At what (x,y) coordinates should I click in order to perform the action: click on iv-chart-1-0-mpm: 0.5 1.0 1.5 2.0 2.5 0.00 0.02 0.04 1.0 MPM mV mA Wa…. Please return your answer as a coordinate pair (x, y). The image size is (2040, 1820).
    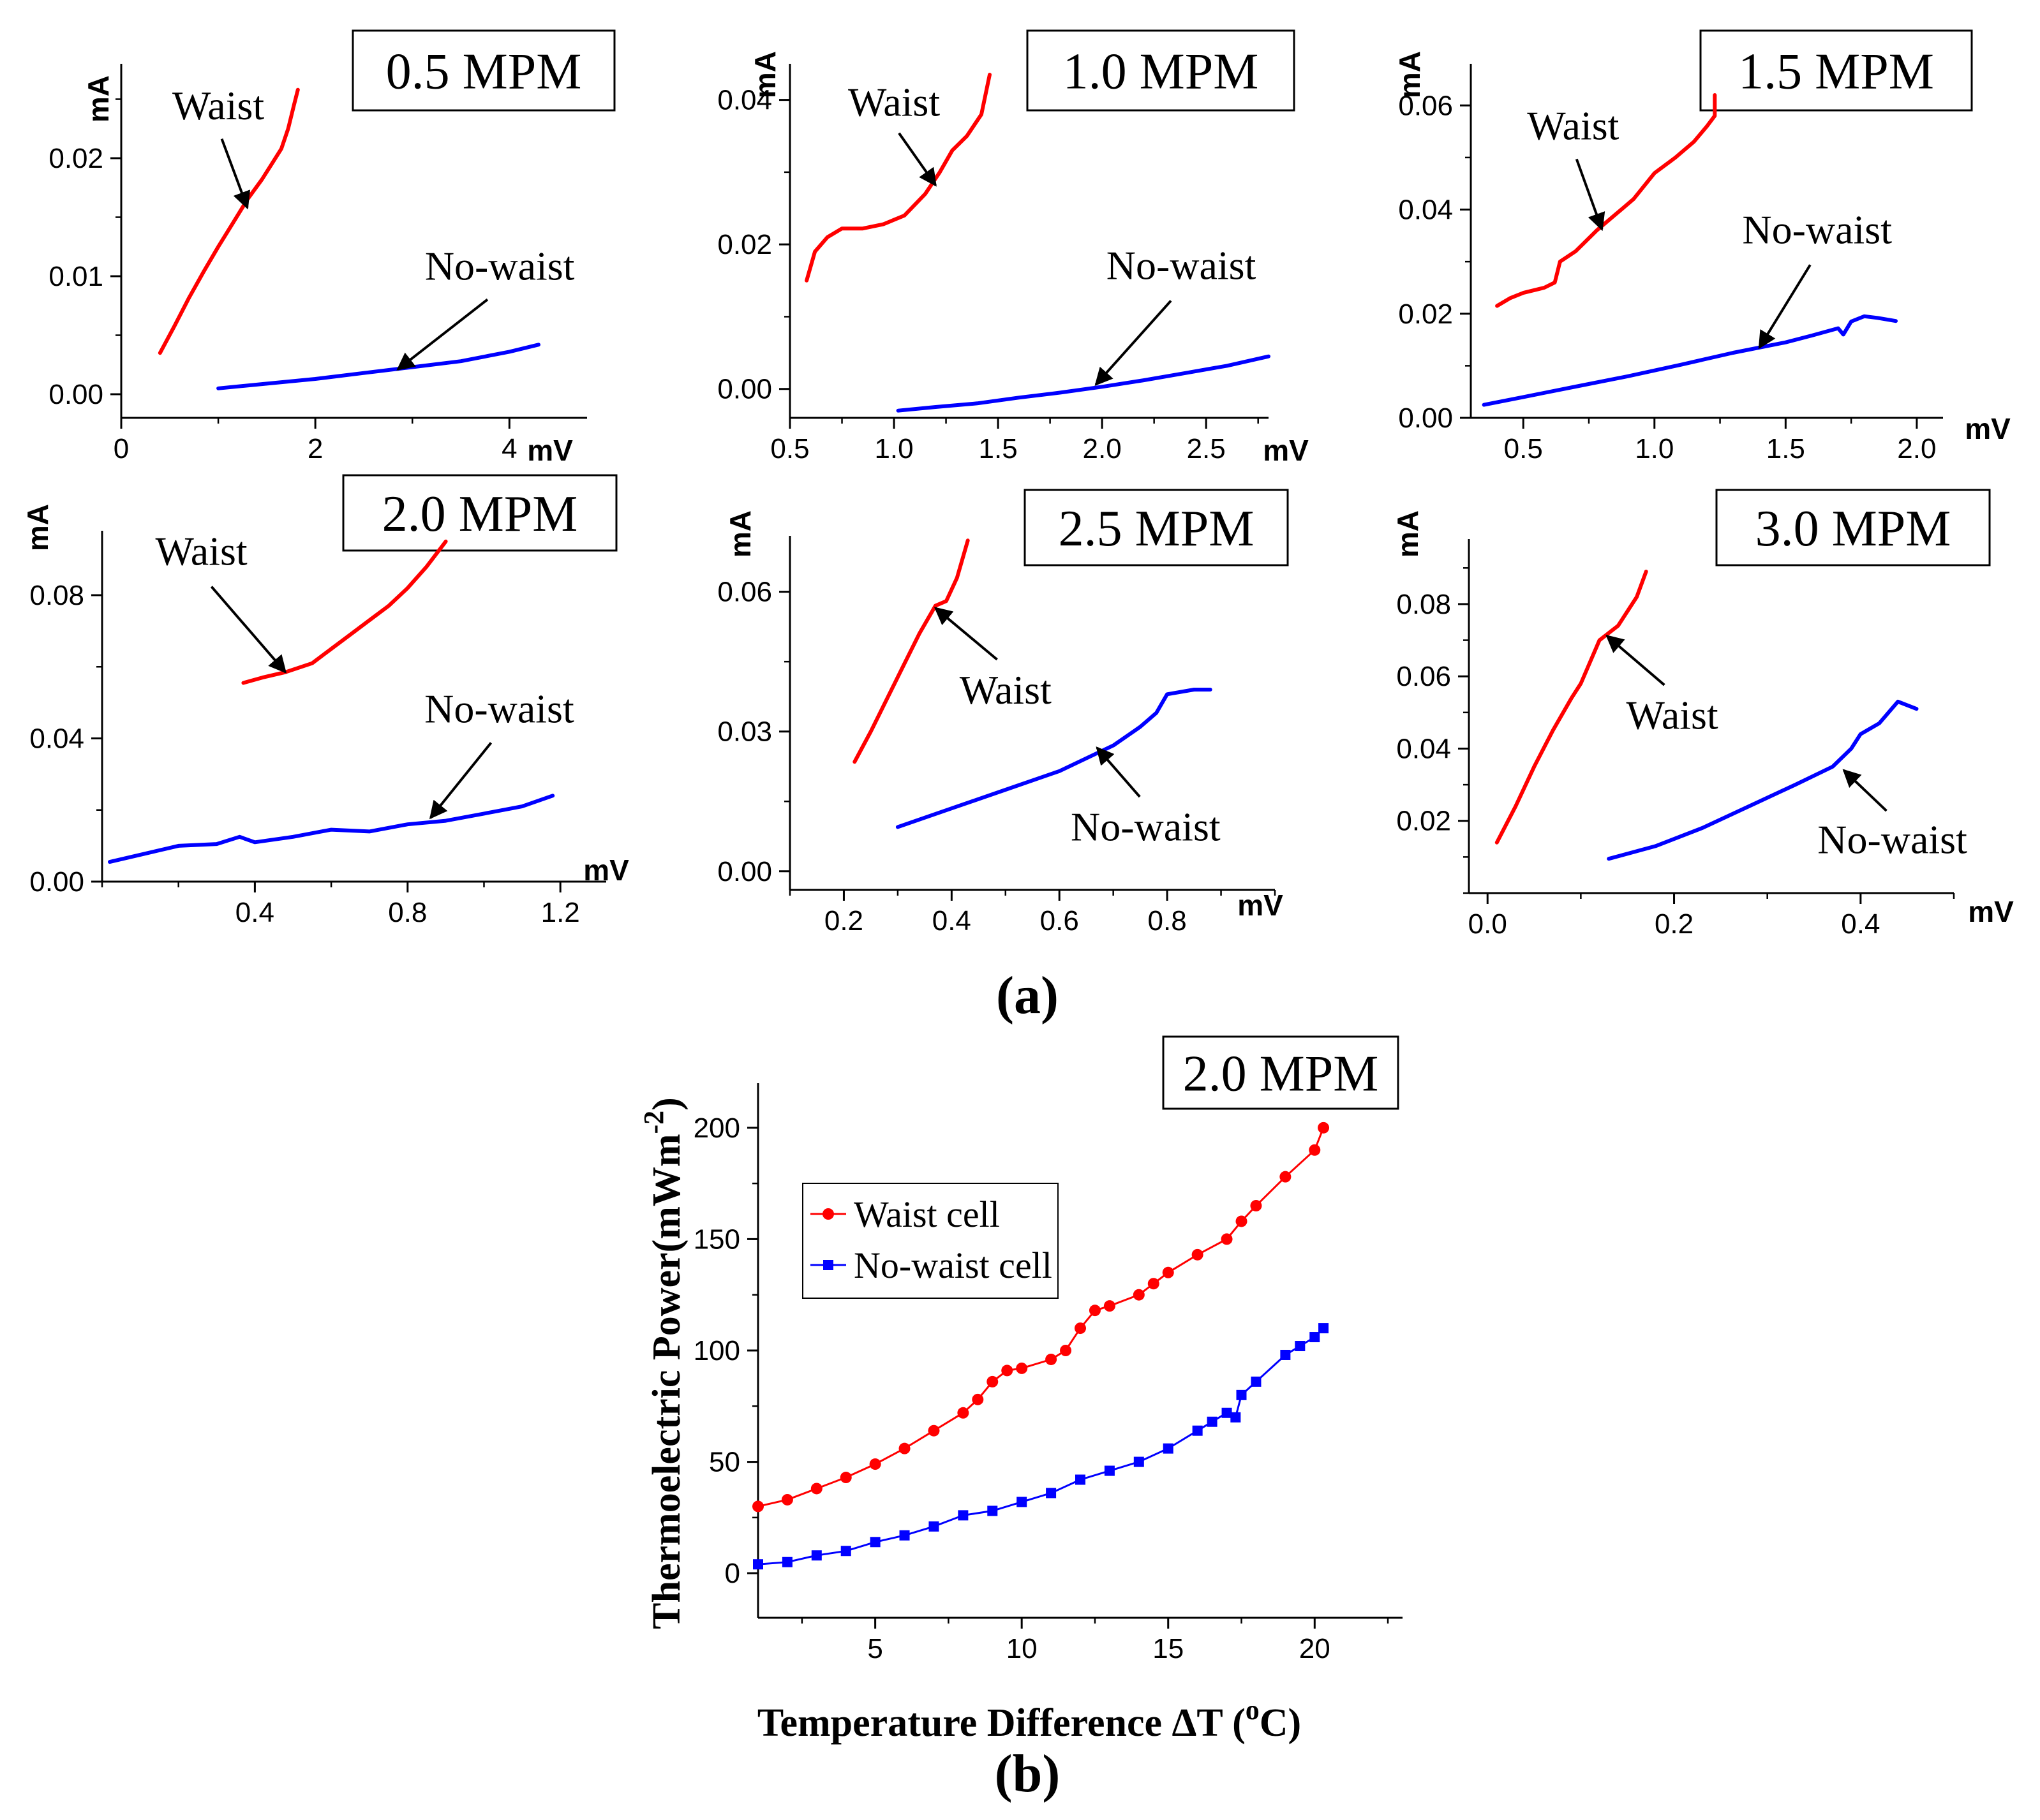
    Looking at the image, I should click on (1013, 248).